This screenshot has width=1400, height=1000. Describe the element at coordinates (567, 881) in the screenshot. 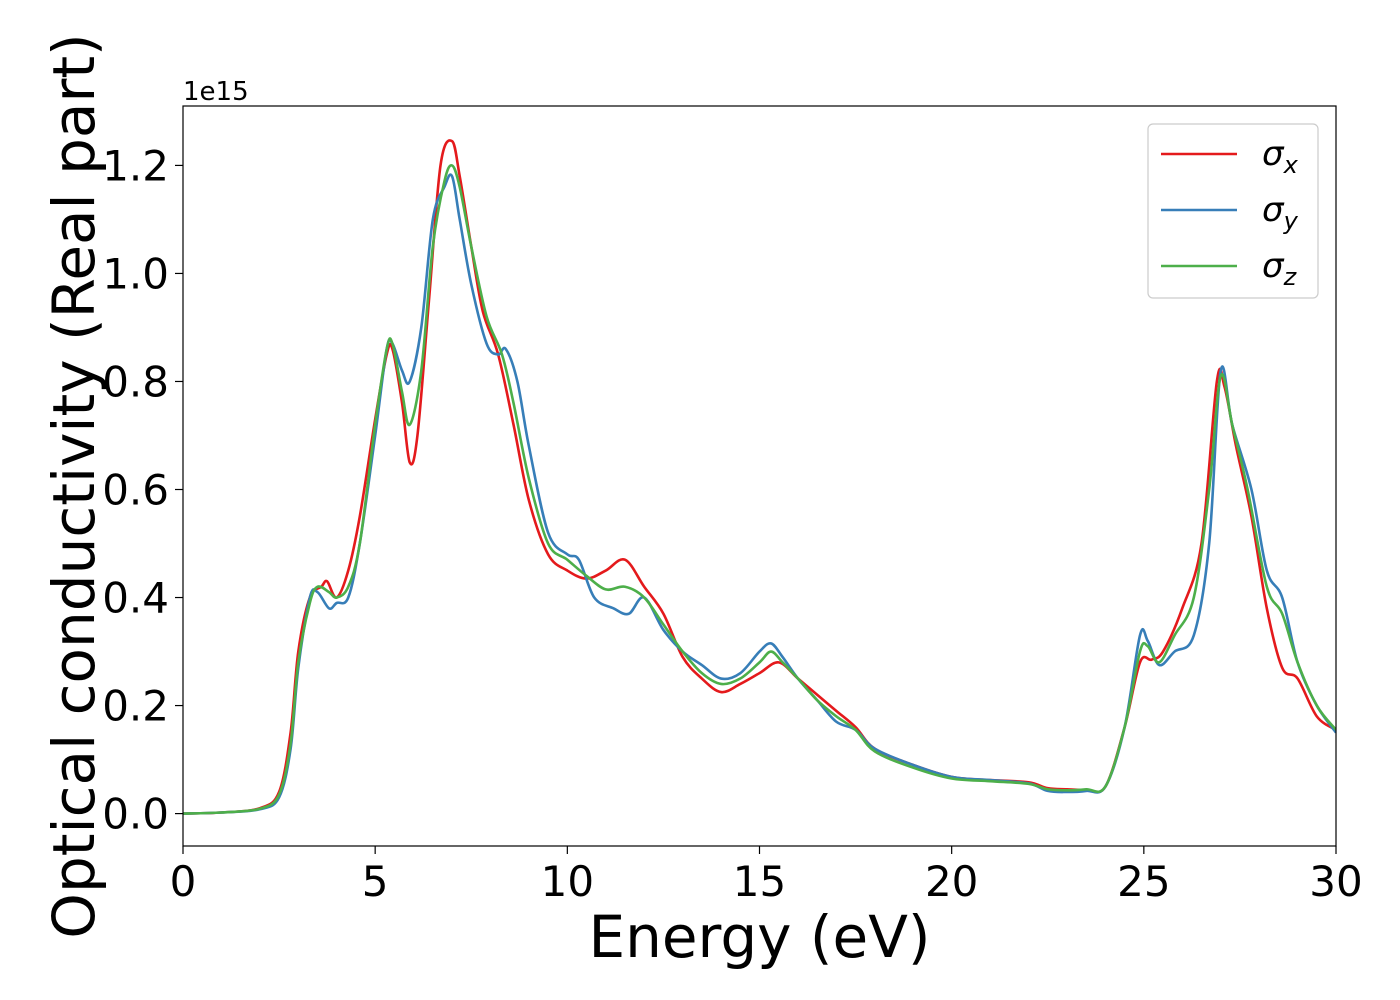

I see `x-tick-label: 10` at that location.